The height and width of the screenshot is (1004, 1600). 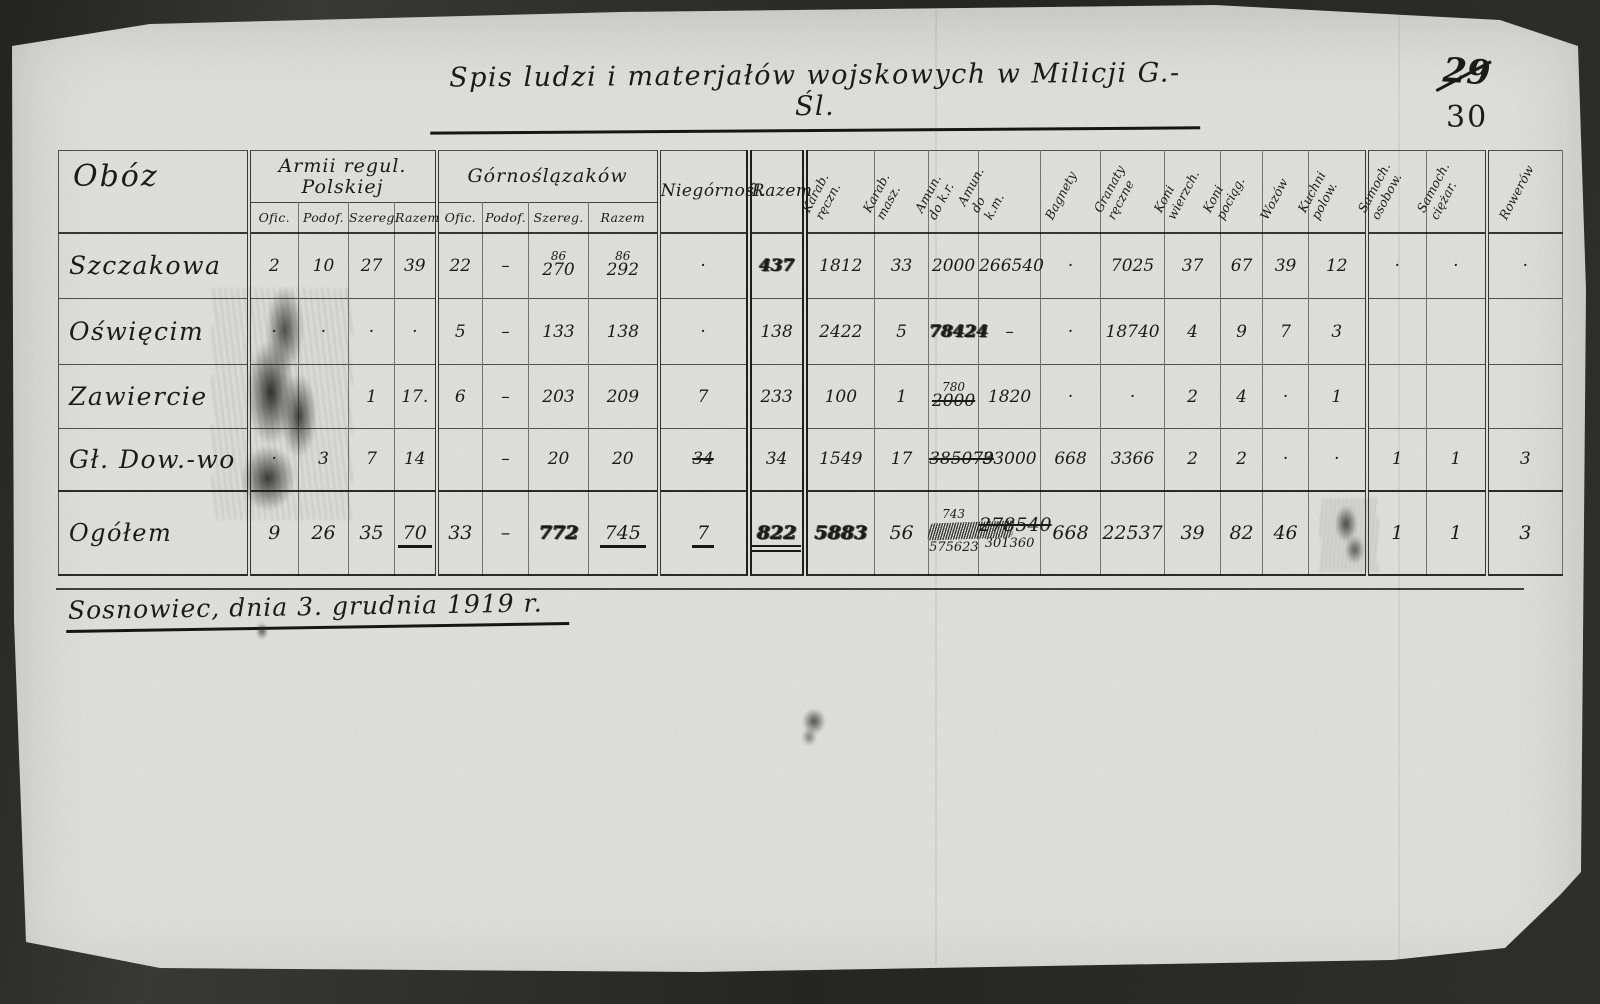 What do you see at coordinates (459, 396) in the screenshot?
I see `table-cell: 6` at bounding box center [459, 396].